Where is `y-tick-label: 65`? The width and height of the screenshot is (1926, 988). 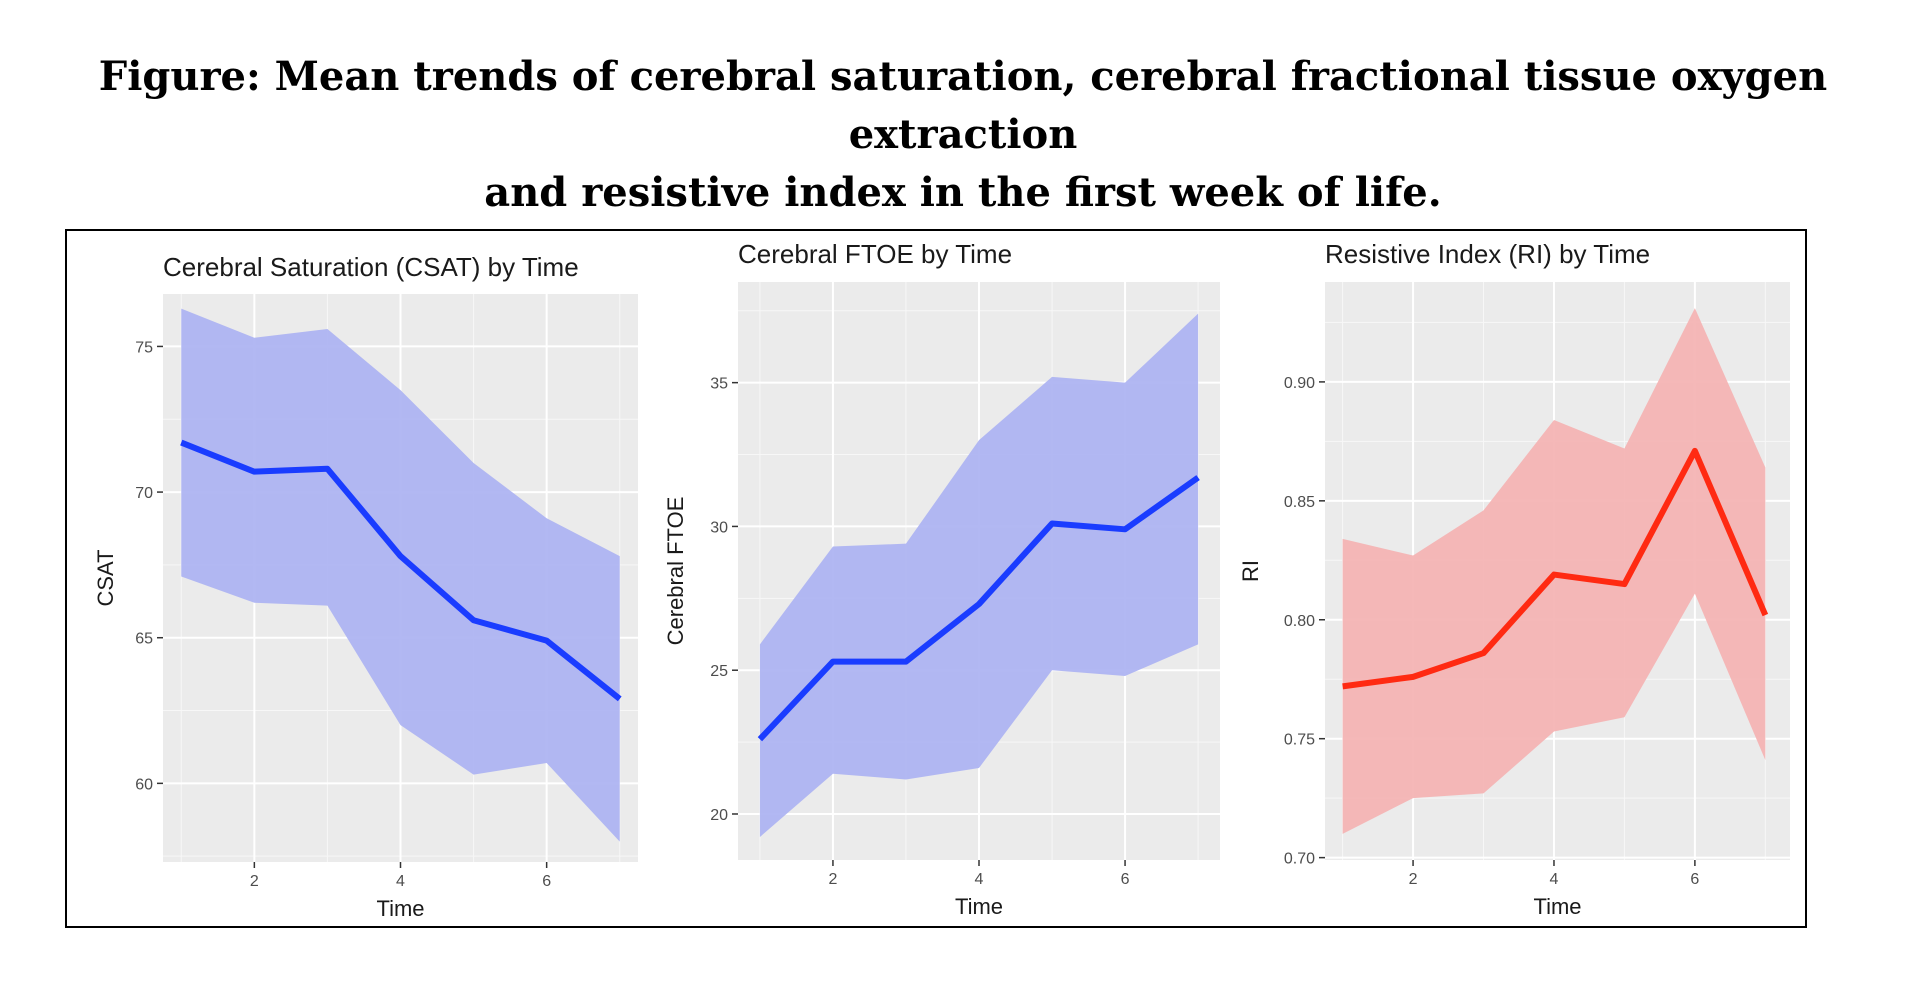
y-tick-label: 65 is located at coordinates (144, 639).